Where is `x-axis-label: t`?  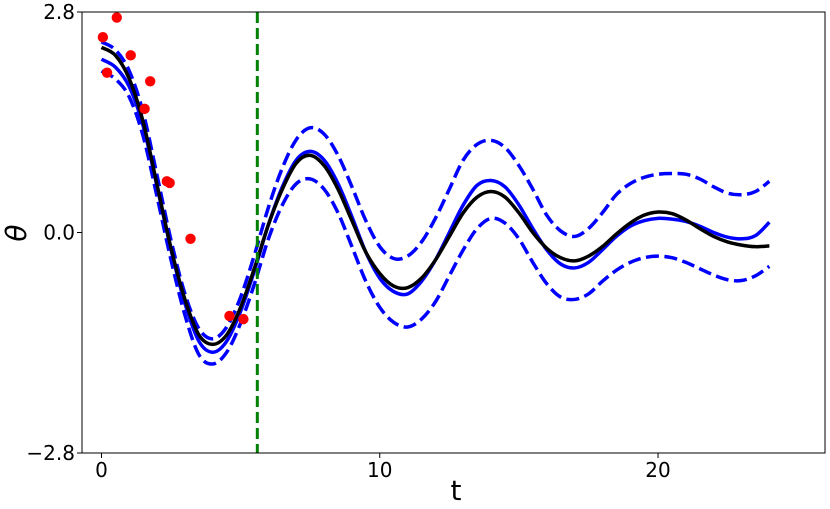
x-axis-label: t is located at coordinates (456, 490).